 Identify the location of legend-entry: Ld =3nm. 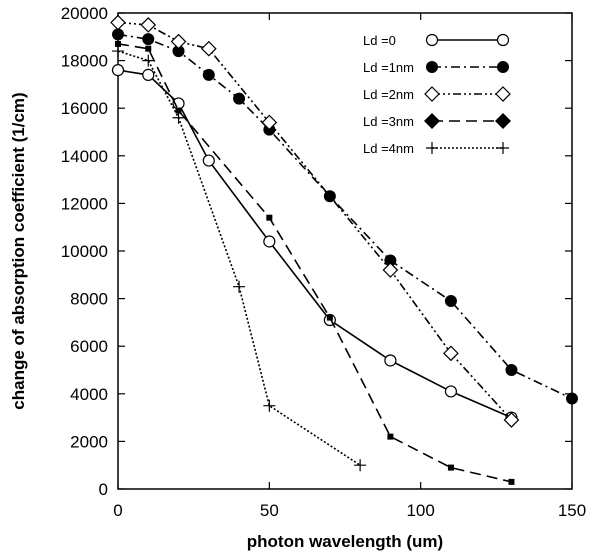
(437, 121).